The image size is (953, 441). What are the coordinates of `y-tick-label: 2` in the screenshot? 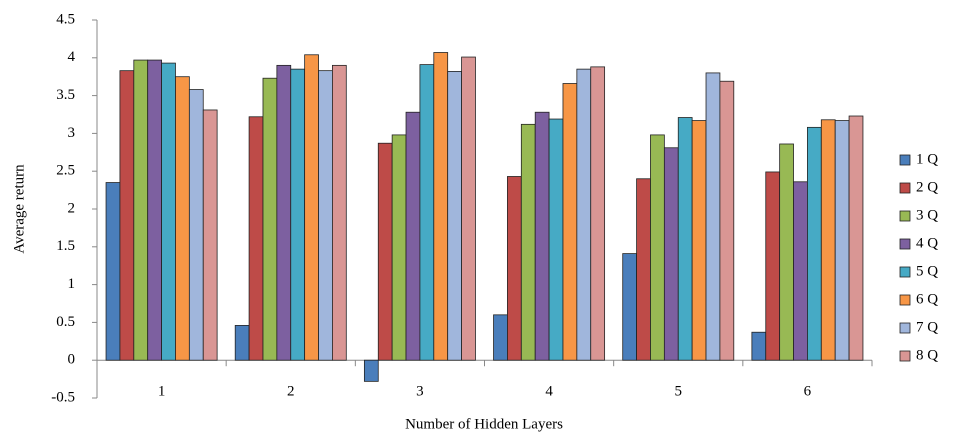 It's located at (72, 208).